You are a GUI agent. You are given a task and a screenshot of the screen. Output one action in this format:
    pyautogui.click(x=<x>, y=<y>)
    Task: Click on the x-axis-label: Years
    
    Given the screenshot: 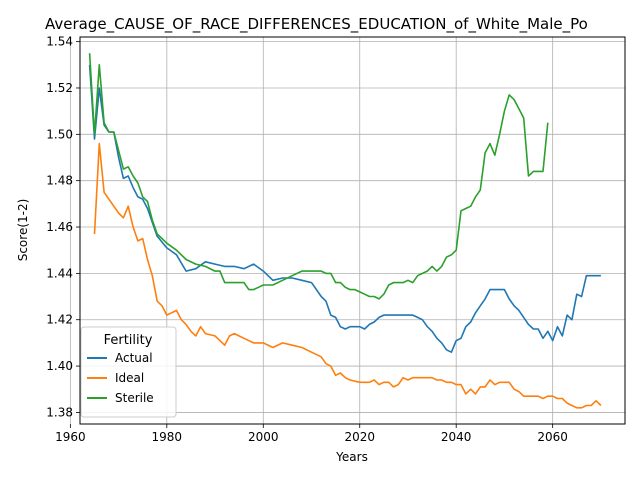 What is the action you would take?
    pyautogui.click(x=351, y=457)
    